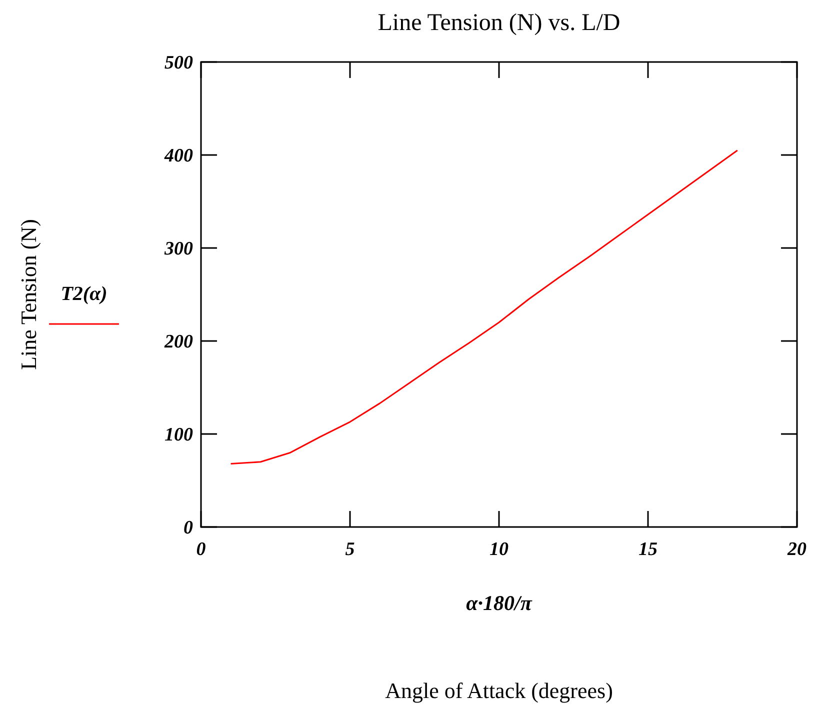  Describe the element at coordinates (28, 294) in the screenshot. I see `text: Line Tension (N)` at that location.